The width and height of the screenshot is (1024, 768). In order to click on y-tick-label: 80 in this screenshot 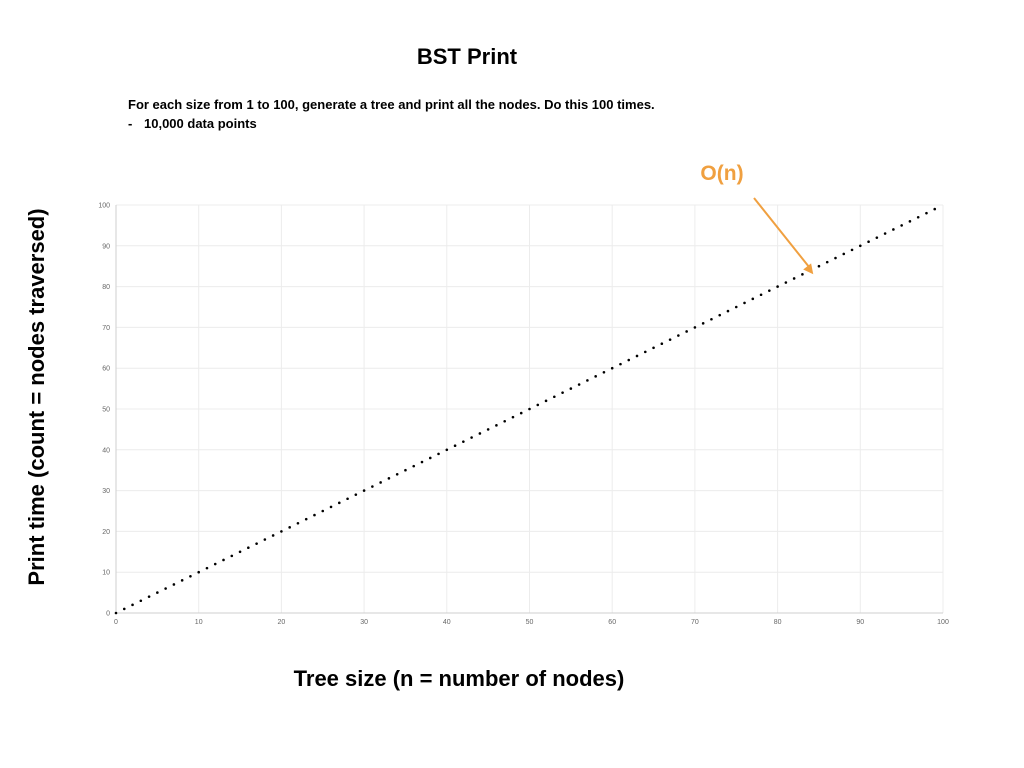, I will do `click(106, 287)`.